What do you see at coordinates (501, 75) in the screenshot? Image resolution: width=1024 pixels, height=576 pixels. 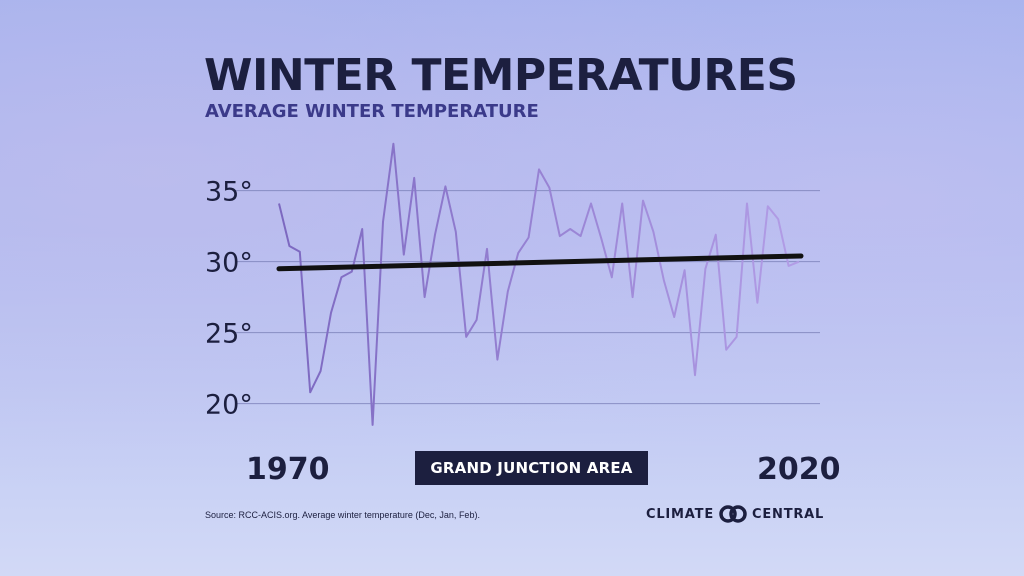 I see `chart-title: WINTER TEMPERATURES` at bounding box center [501, 75].